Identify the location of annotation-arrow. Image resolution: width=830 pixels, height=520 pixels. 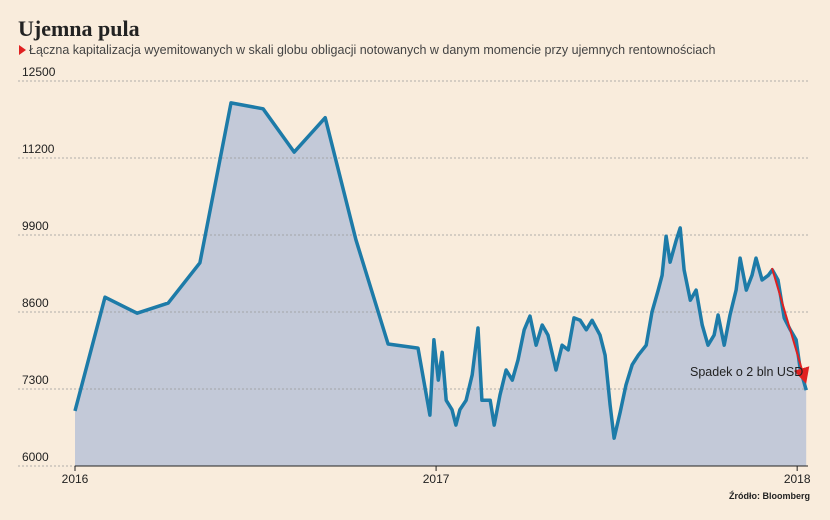
(790, 325).